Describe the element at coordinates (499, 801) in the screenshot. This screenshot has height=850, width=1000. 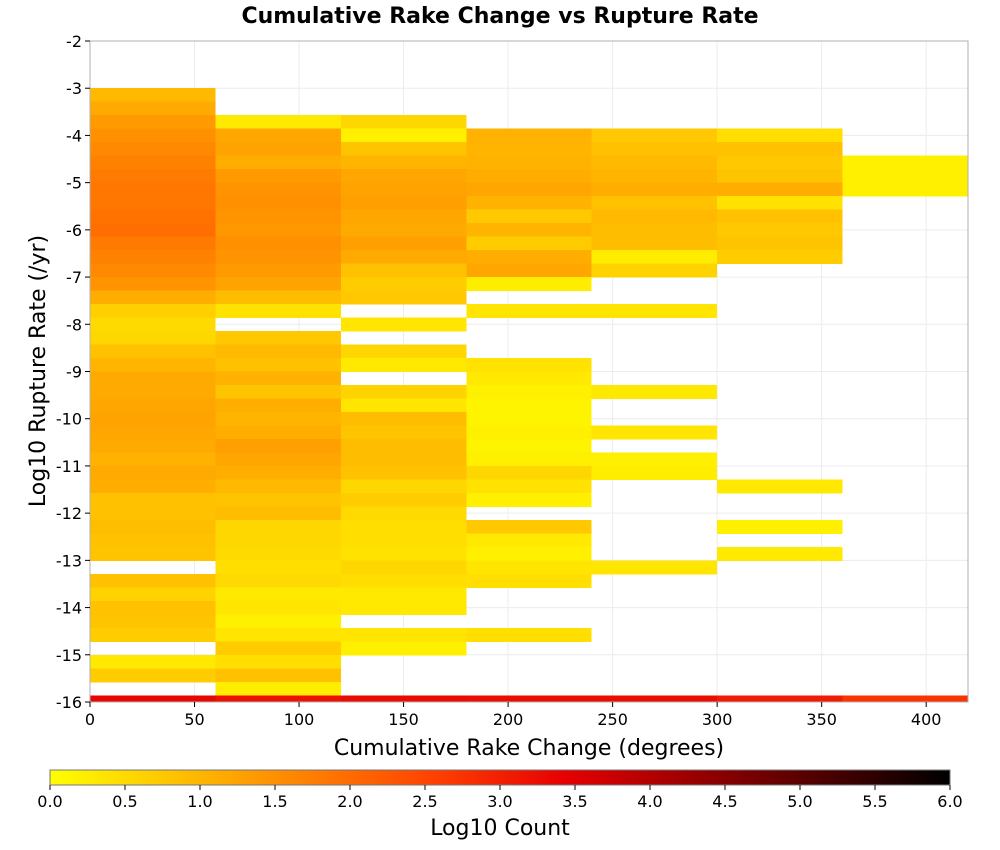
I see `colorbar-tick-label: 3.0` at that location.